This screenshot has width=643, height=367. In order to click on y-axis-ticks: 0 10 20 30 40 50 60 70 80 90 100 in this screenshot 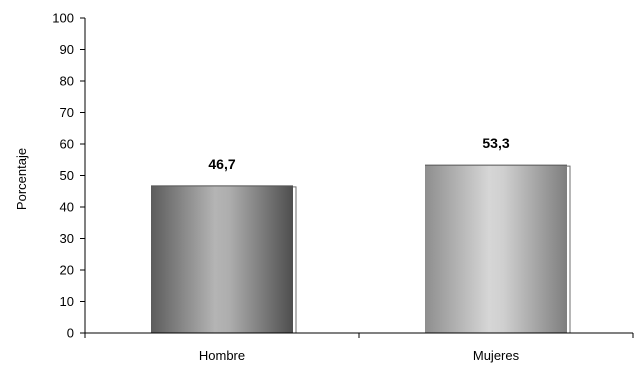, I will do `click(68, 176)`.